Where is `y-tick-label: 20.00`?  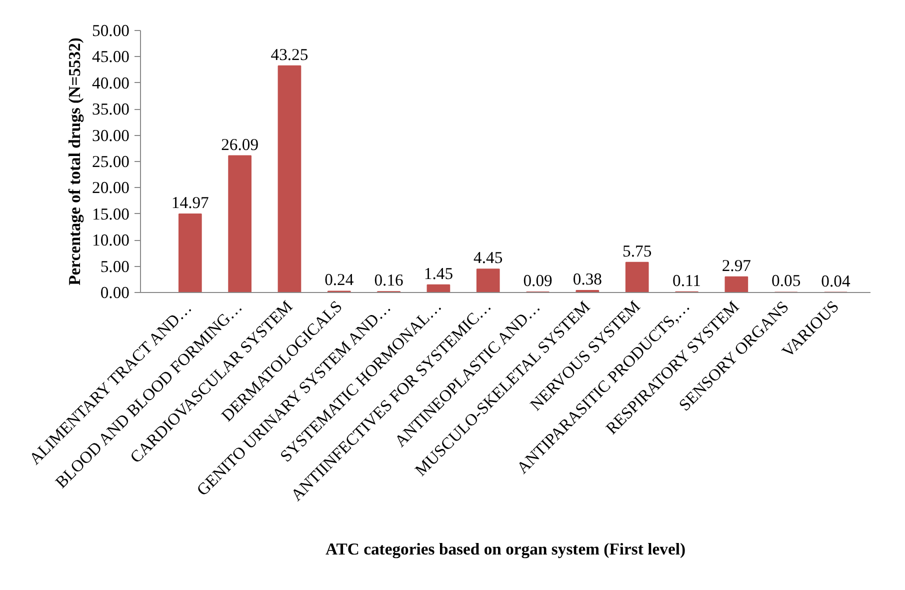
y-tick-label: 20.00 is located at coordinates (111, 188).